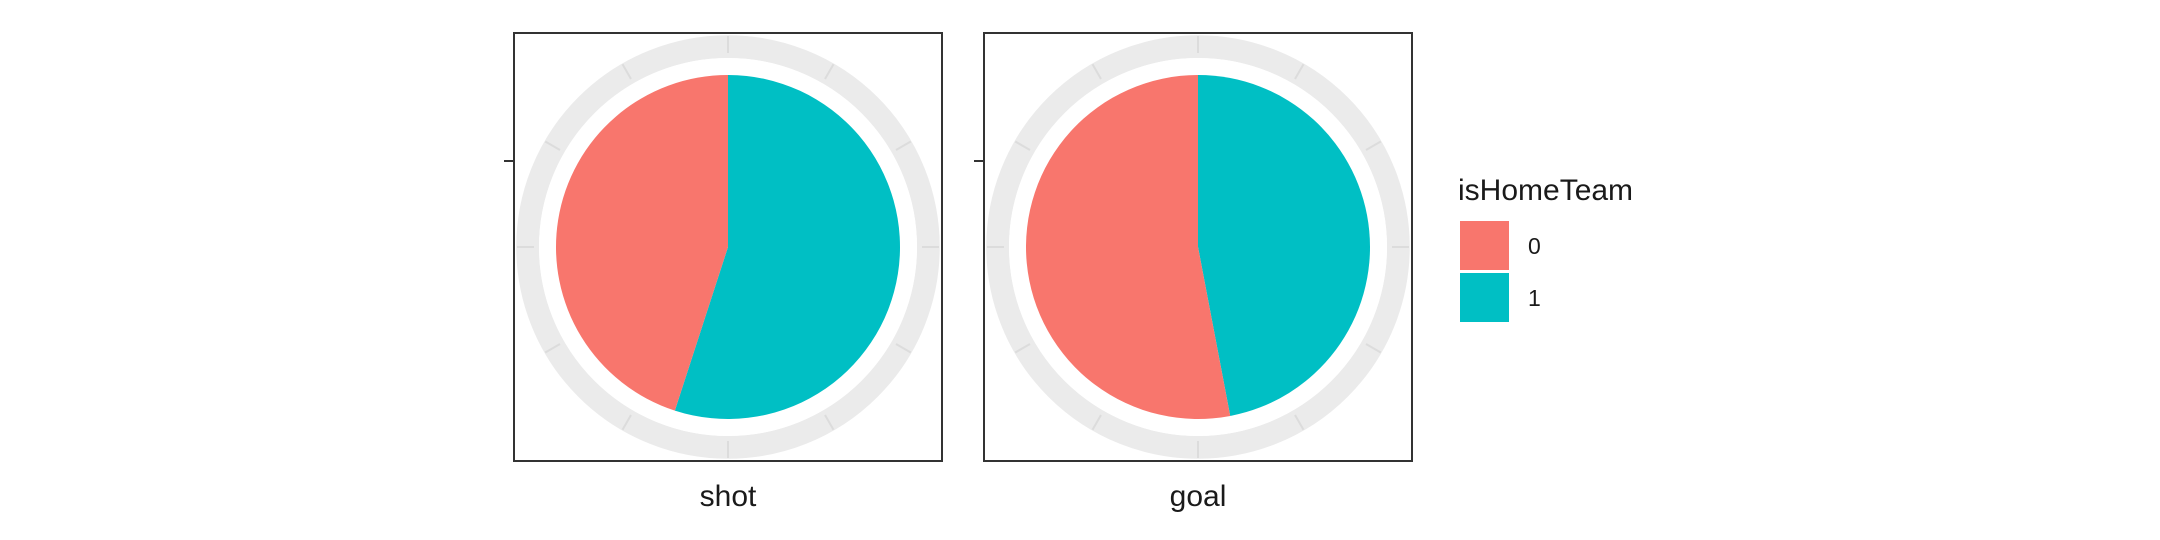  What do you see at coordinates (1534, 298) in the screenshot?
I see `legend-label-1: 1` at bounding box center [1534, 298].